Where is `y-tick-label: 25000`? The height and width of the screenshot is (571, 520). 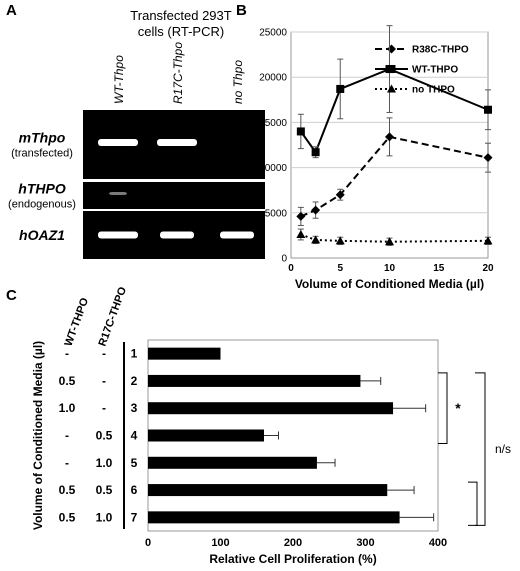
y-tick-label: 25000 is located at coordinates (273, 33).